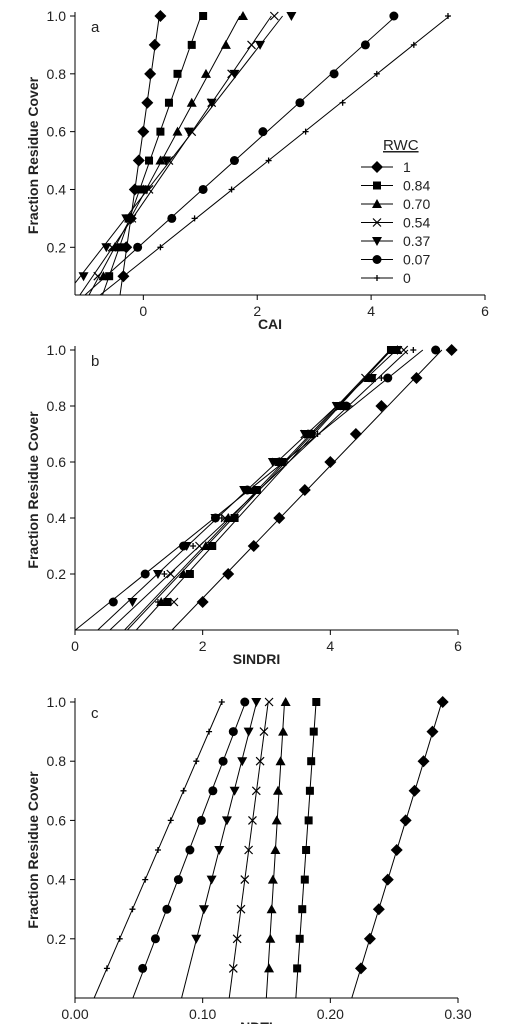 This screenshot has height=1024, width=507. Describe the element at coordinates (416, 186) in the screenshot. I see `legend-entry: 0.84` at that location.